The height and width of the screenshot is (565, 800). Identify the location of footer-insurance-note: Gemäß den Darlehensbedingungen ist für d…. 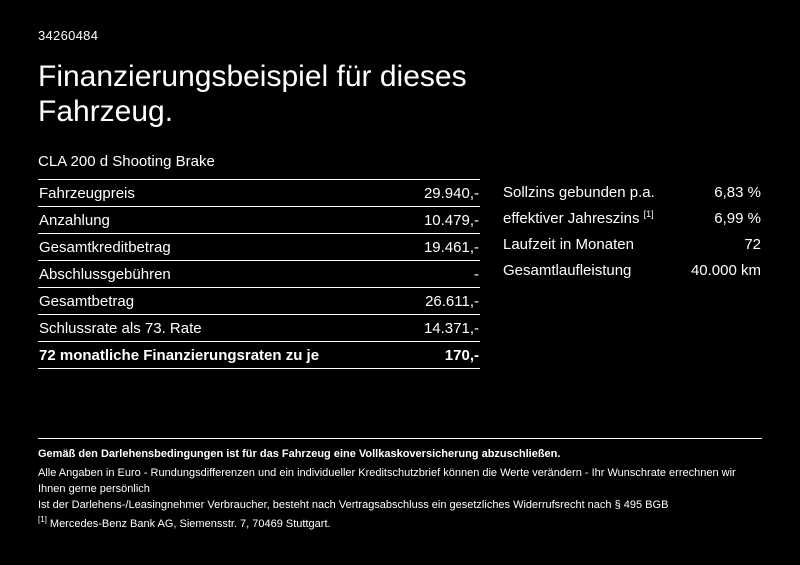
(299, 454).